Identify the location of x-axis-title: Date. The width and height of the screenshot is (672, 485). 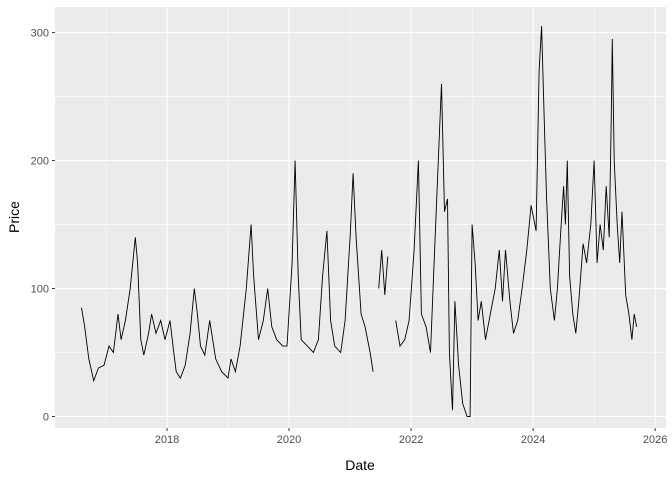
(360, 465).